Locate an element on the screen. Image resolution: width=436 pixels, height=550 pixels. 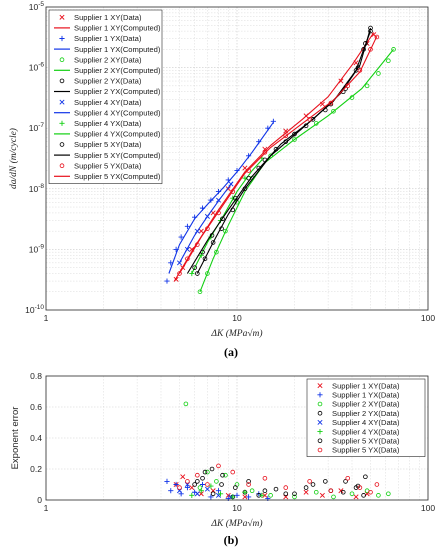
y-tick-label: 0 is located at coordinates (39, 500).